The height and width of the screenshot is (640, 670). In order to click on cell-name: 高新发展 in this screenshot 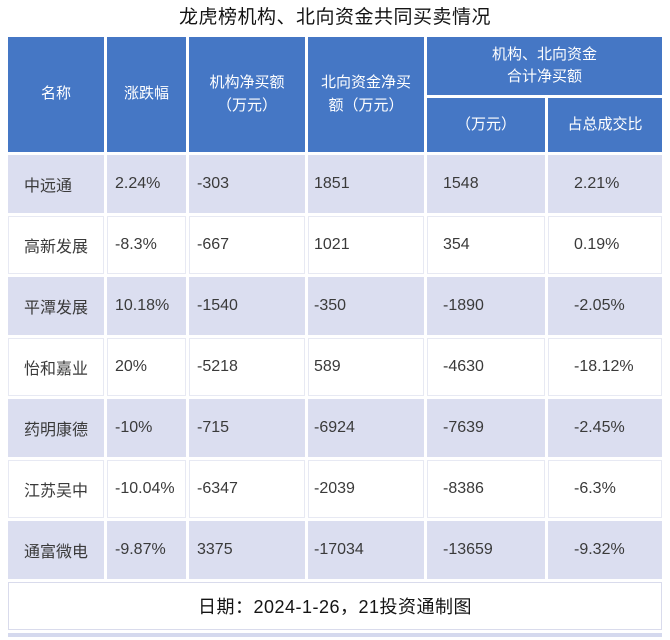, I will do `click(56, 245)`.